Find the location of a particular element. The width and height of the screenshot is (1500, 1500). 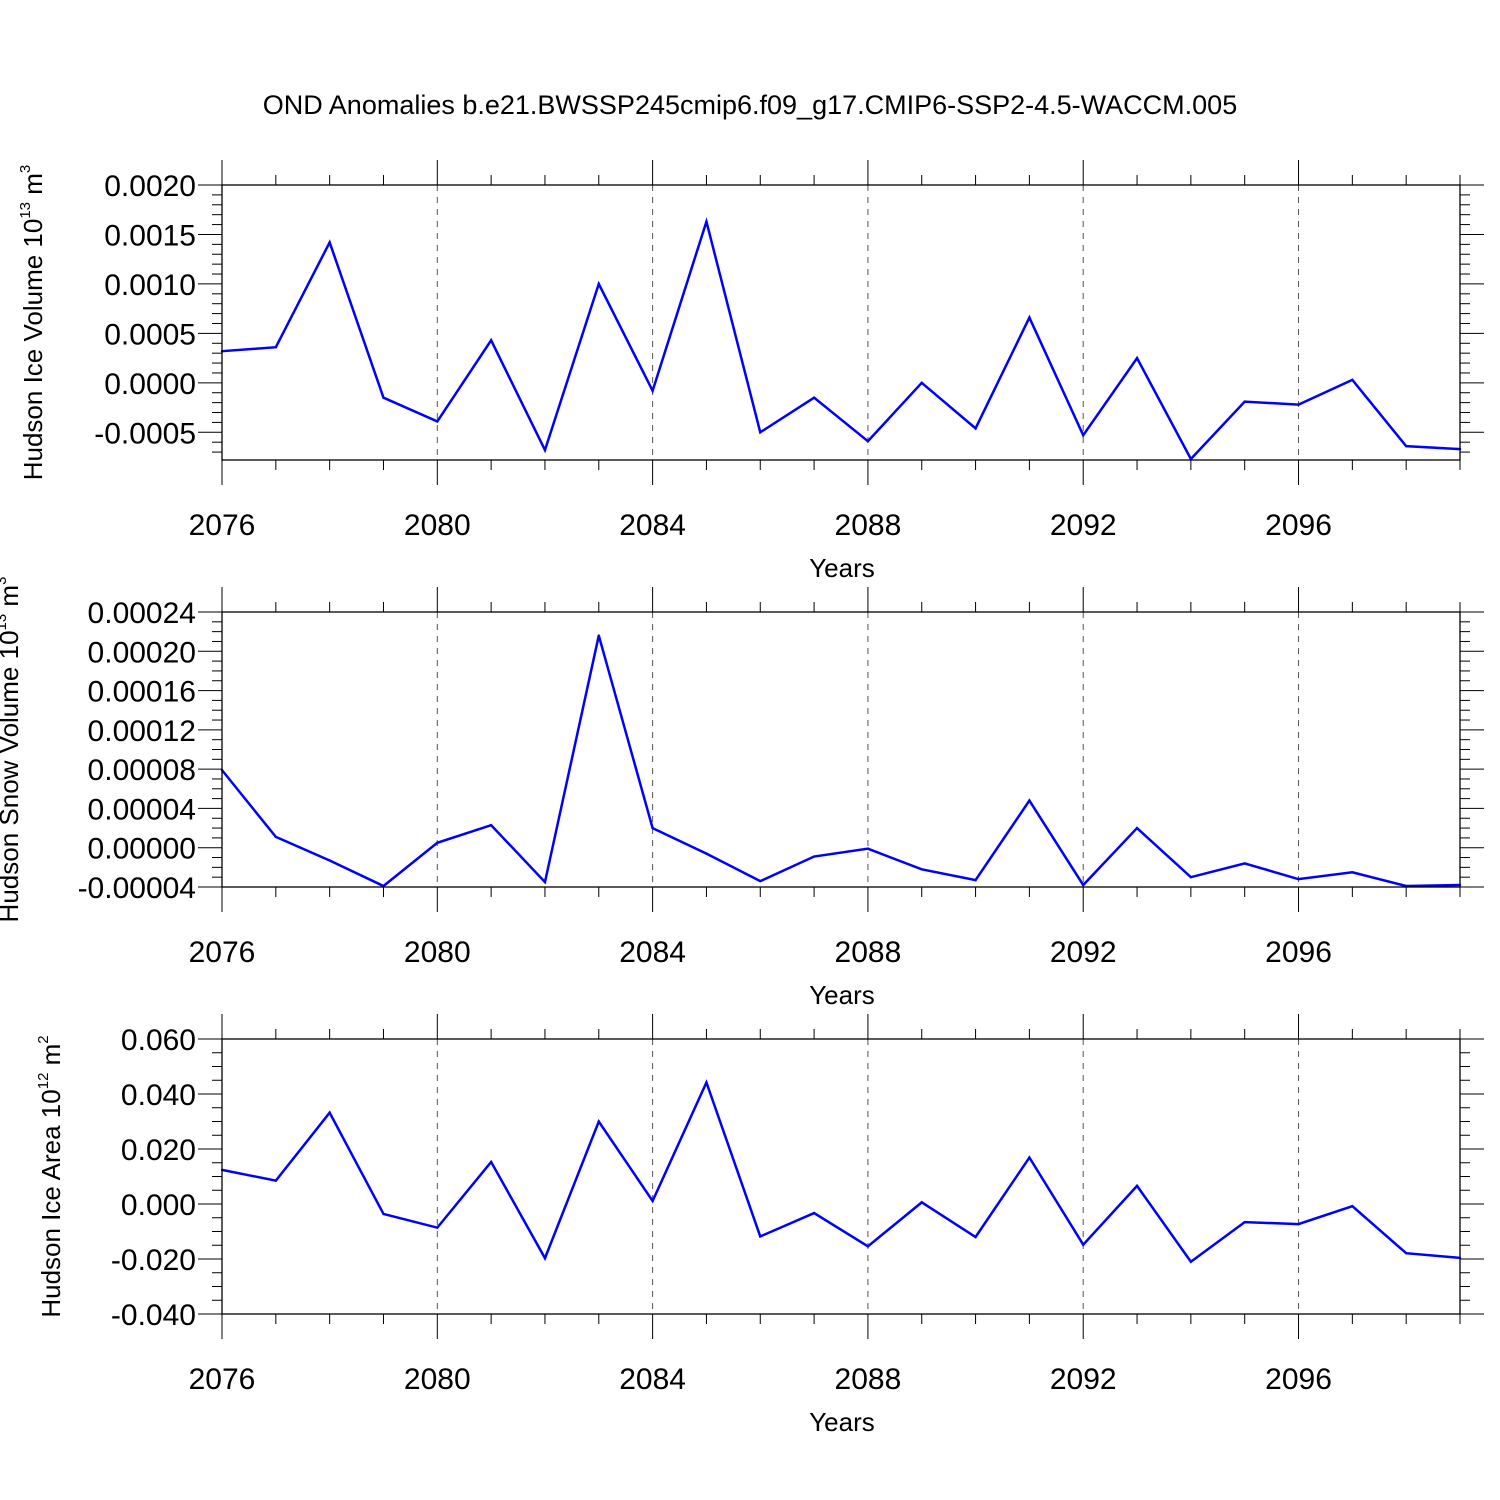

y-axis-label: Hudson Ice Volume 1013 m3 is located at coordinates (32, 323).